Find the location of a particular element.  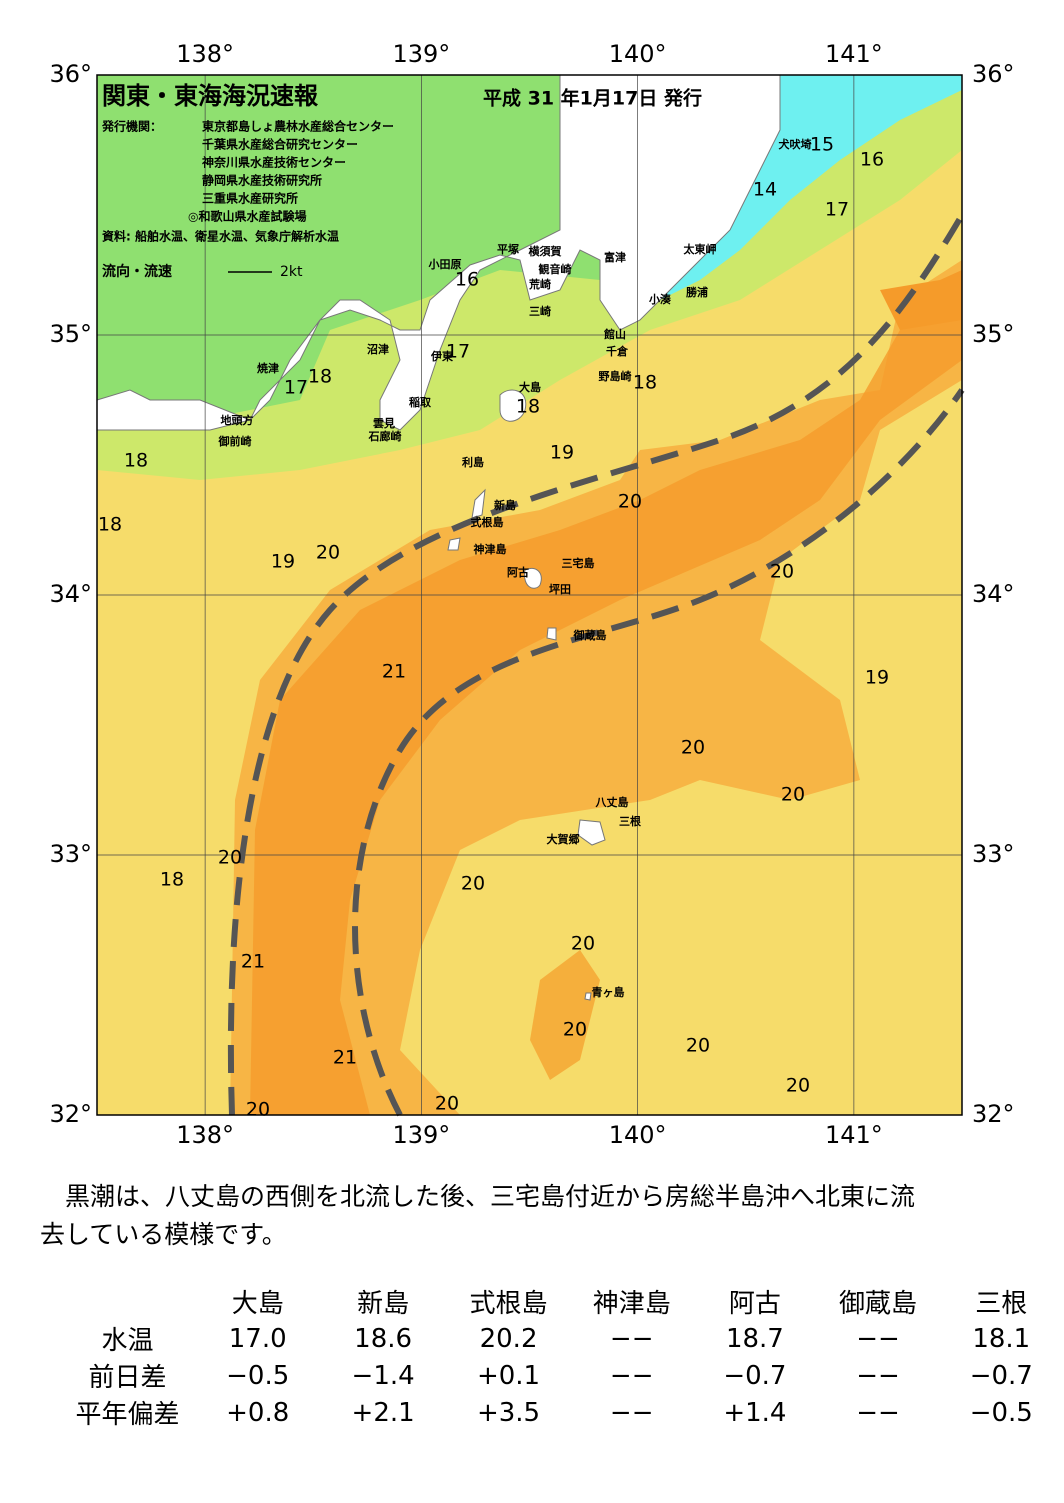

paragraph-line: 去している模様です。 is located at coordinates (163, 1234).